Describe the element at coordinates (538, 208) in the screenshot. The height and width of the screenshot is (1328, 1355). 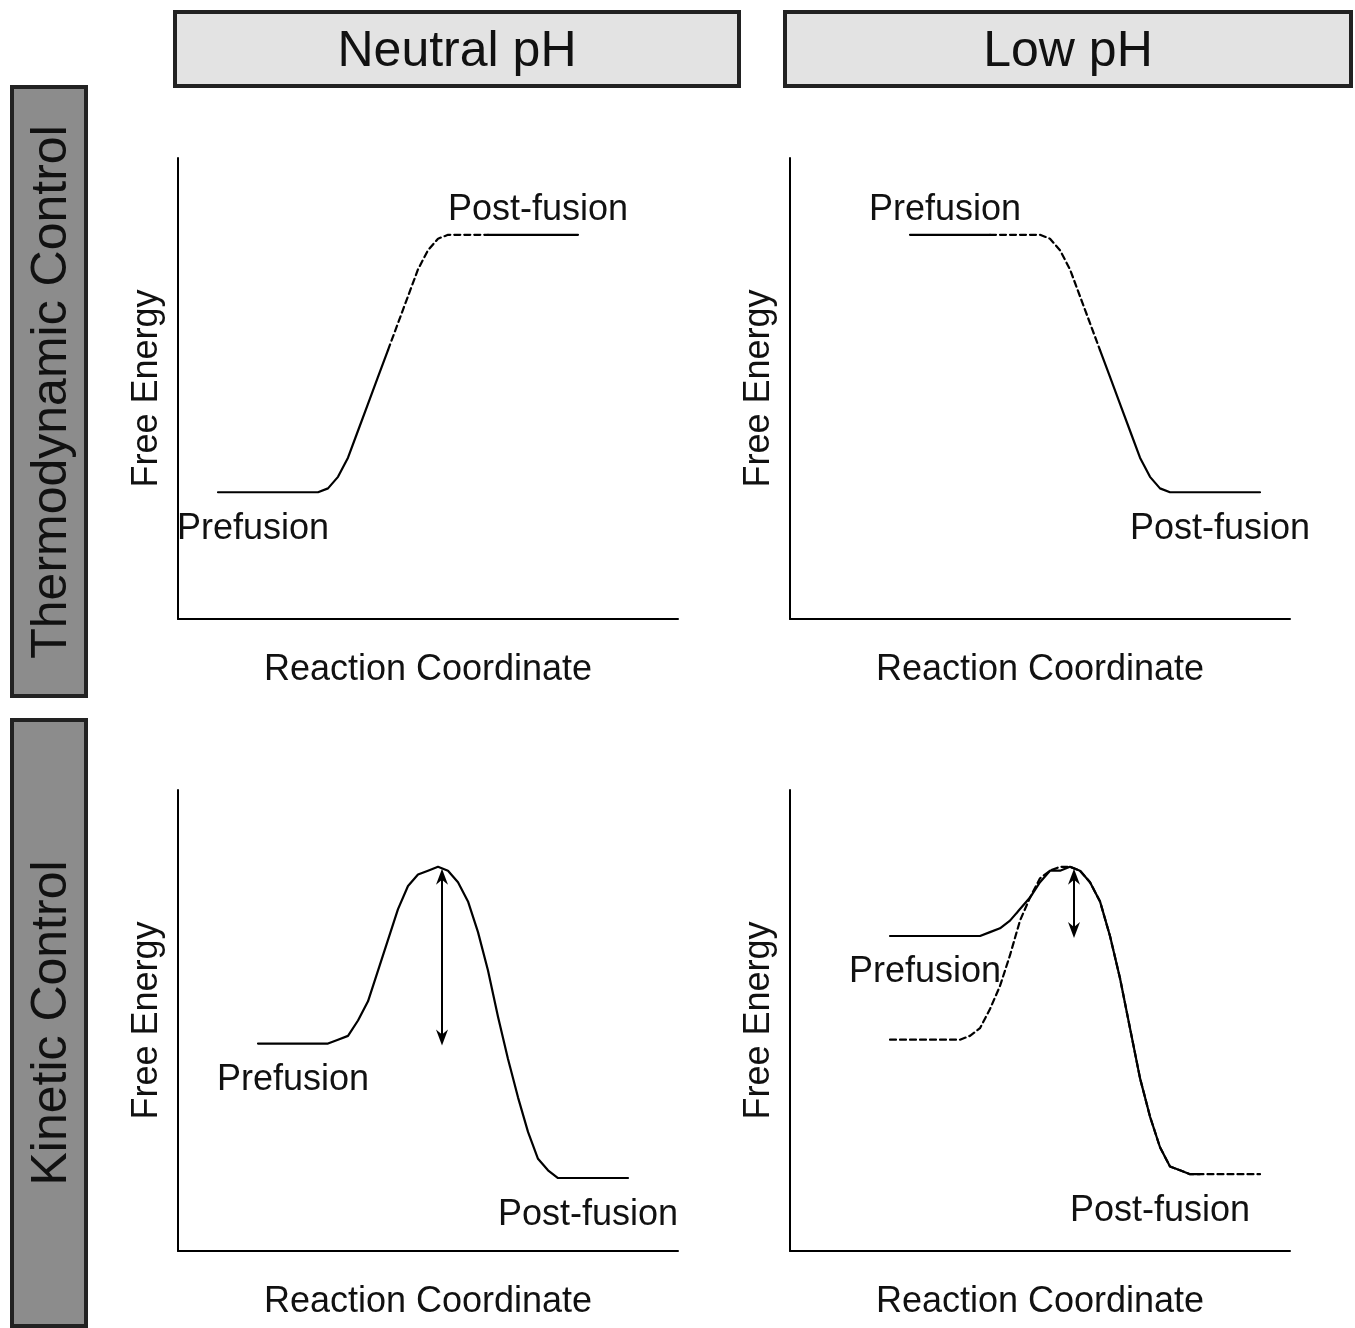
I see `text: Post-fusion` at that location.